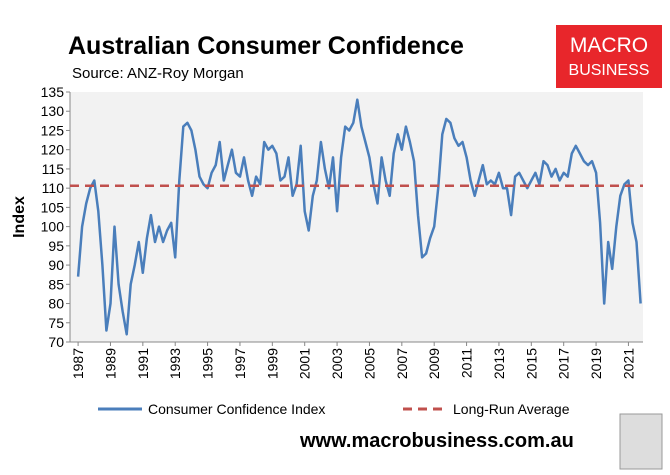 The image size is (670, 475). What do you see at coordinates (53, 111) in the screenshot?
I see `y-tick-label: 130` at bounding box center [53, 111].